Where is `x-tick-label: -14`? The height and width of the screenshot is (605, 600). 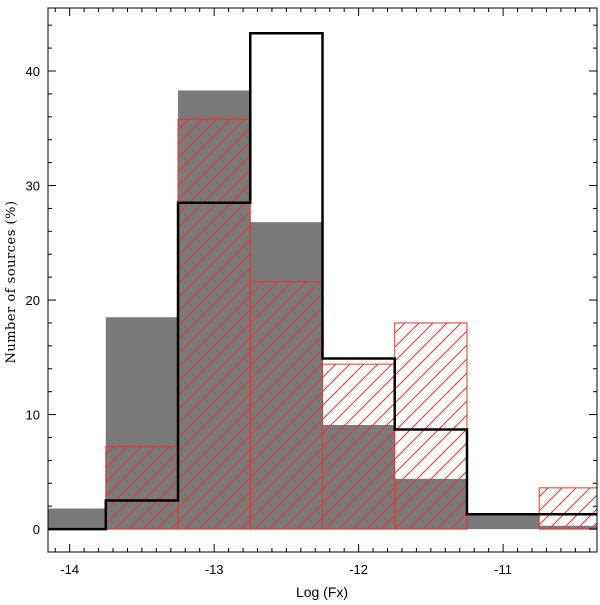
x-tick-label: -14 is located at coordinates (69, 569).